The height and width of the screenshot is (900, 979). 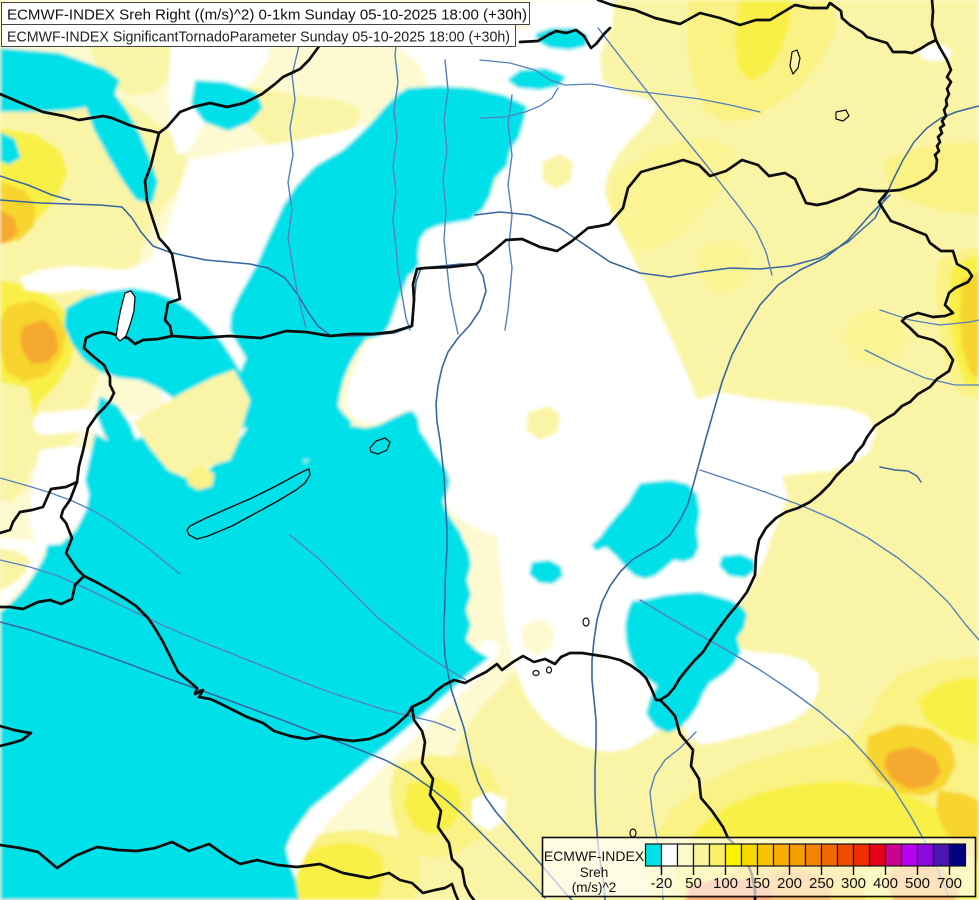 I want to click on svg-text: Sreh, so click(x=594, y=872).